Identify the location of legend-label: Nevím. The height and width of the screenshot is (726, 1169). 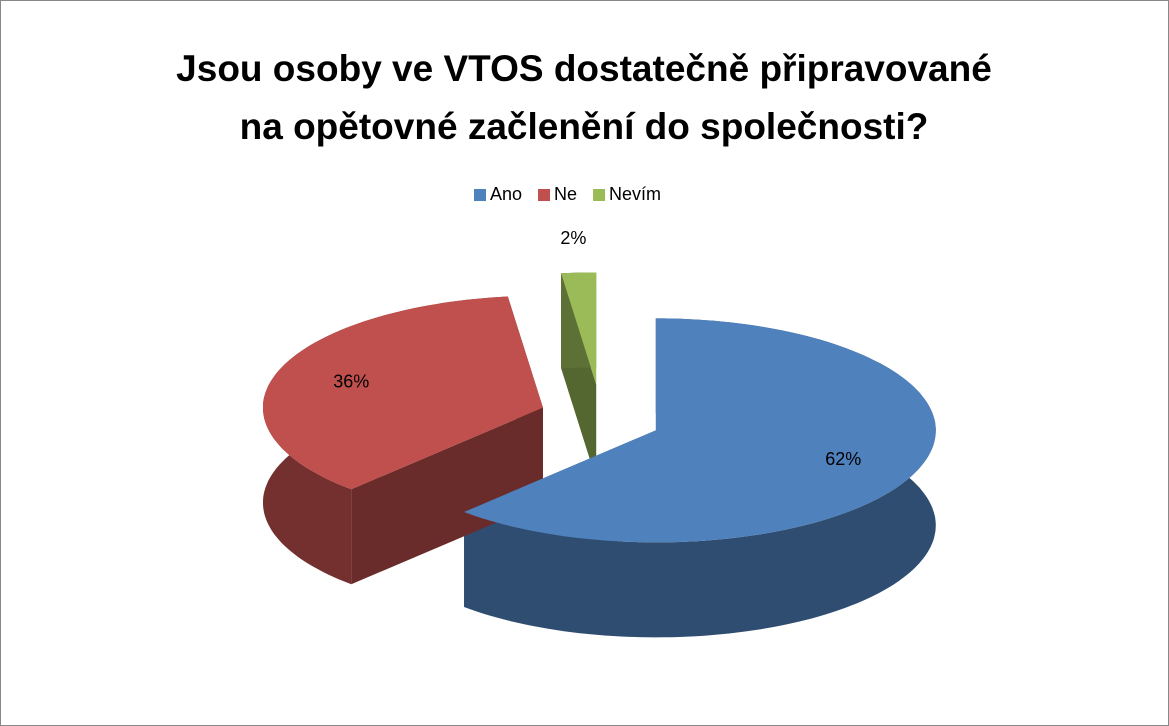
(635, 194).